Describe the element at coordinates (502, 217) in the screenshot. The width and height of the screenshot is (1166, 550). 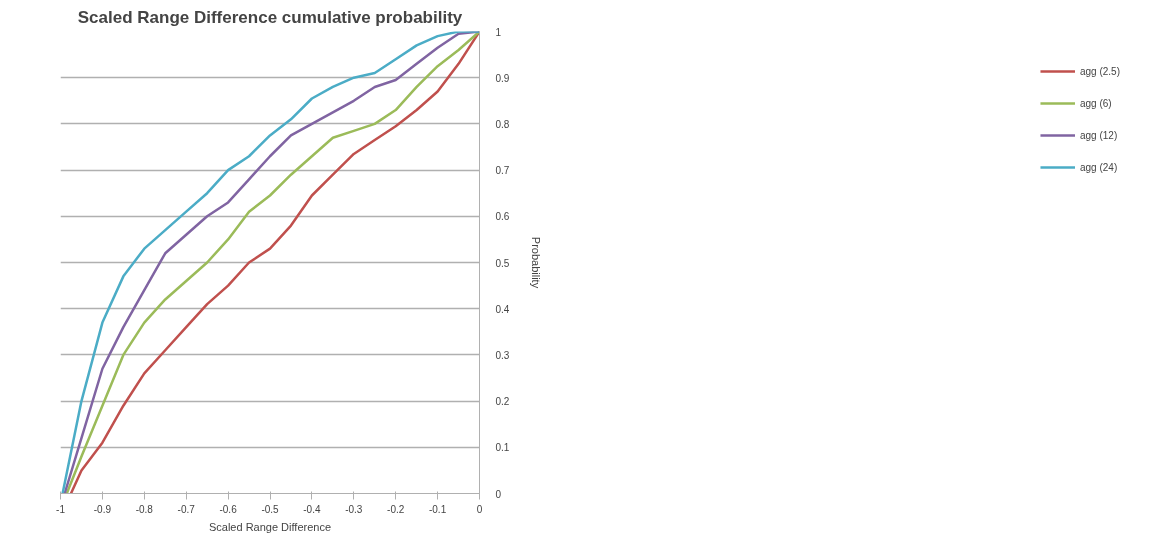
I see `y-tick-label: 0.6` at that location.